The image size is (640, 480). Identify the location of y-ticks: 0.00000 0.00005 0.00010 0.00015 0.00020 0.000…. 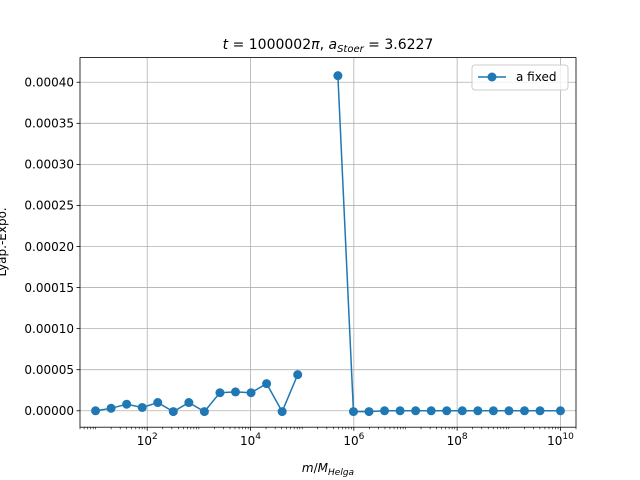
(52, 247).